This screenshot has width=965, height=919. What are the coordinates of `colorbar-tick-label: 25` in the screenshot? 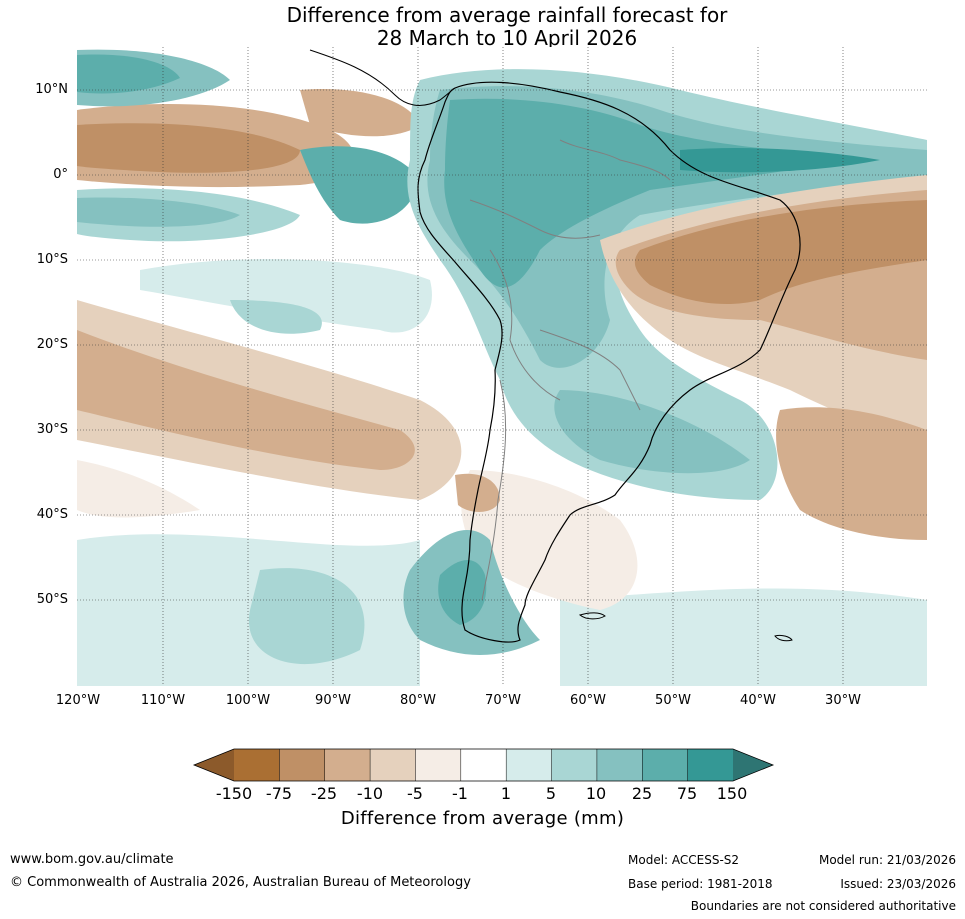 It's located at (642, 793).